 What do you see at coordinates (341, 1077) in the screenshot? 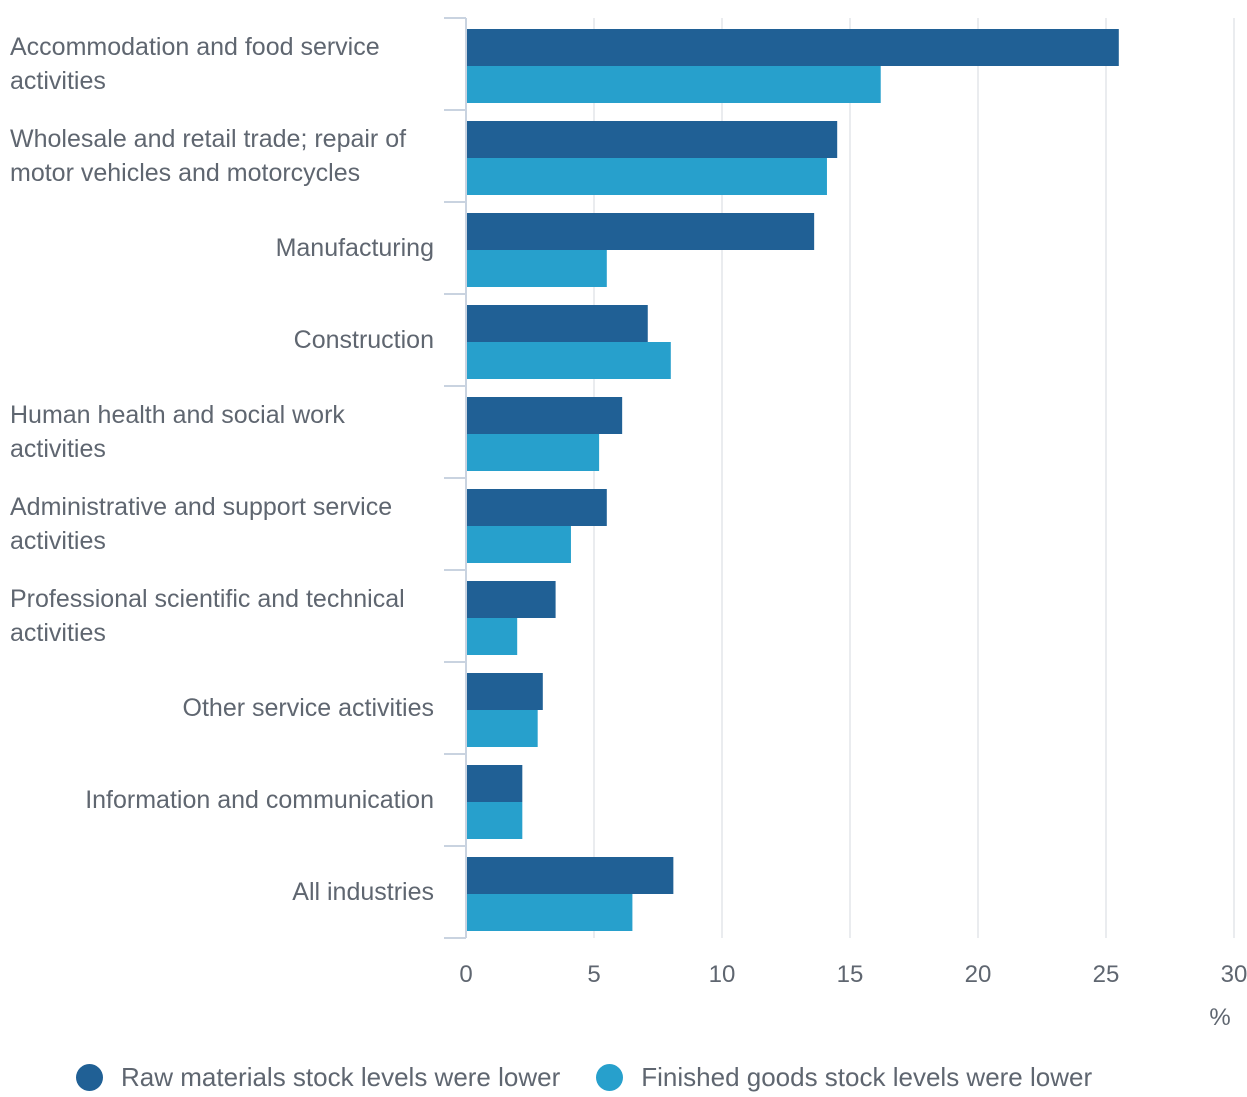
I see `legend-label-raw-materials: Raw materials stock levels were lower` at bounding box center [341, 1077].